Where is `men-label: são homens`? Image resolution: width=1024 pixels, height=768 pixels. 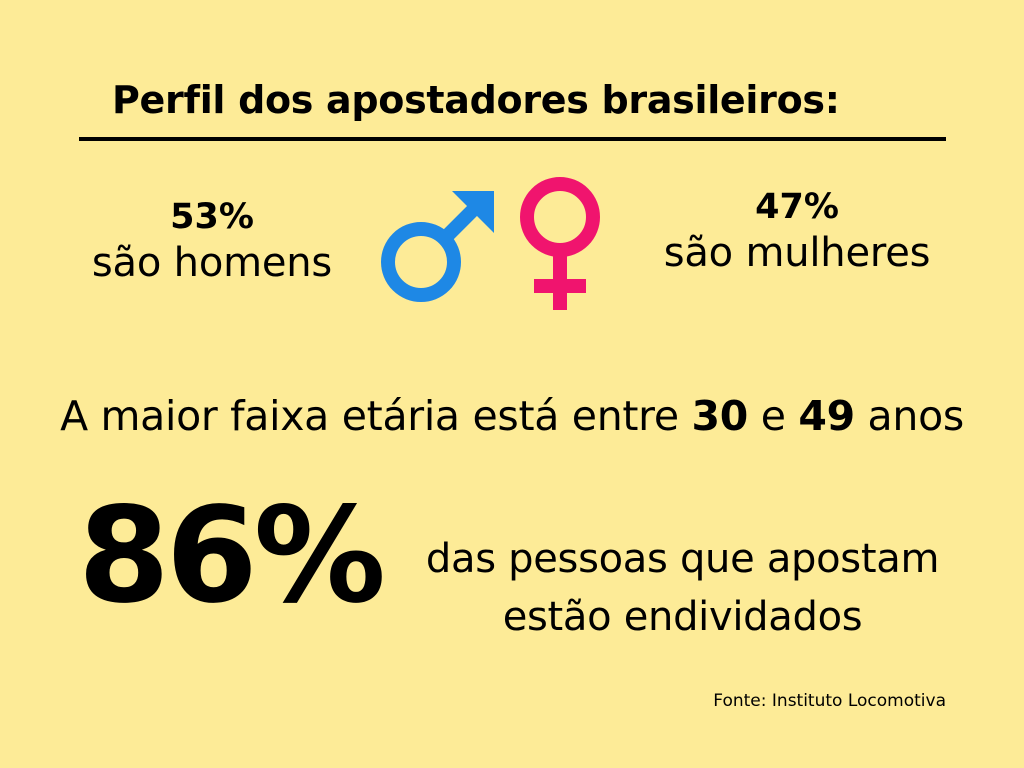
men-label: são homens is located at coordinates (212, 263).